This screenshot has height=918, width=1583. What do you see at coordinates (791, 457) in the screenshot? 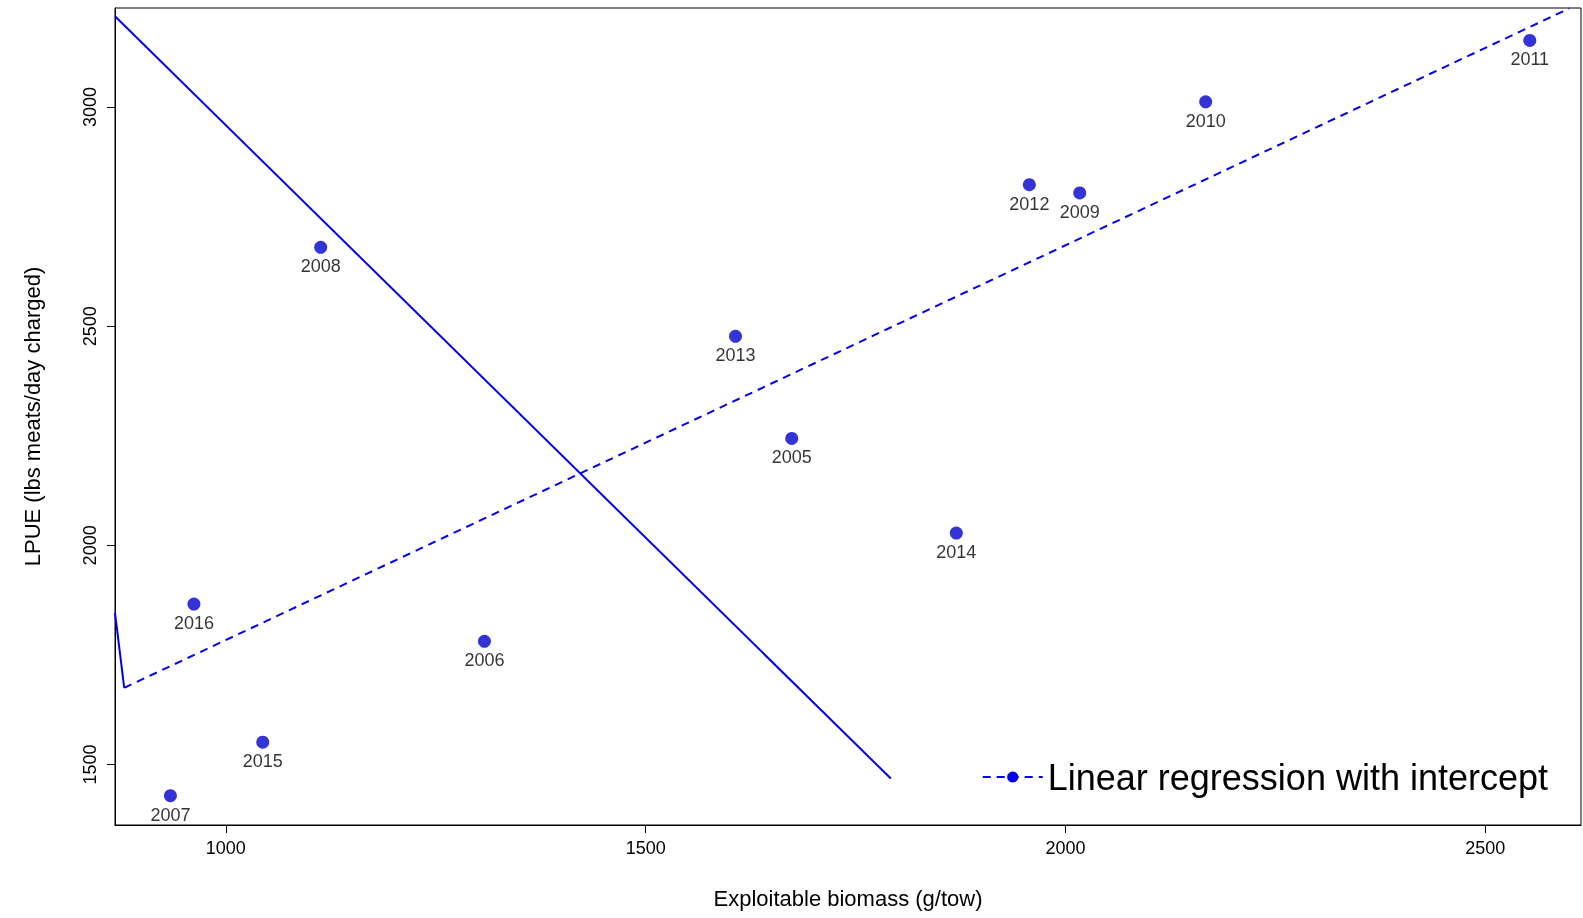
I see `annotation: 2005` at bounding box center [791, 457].